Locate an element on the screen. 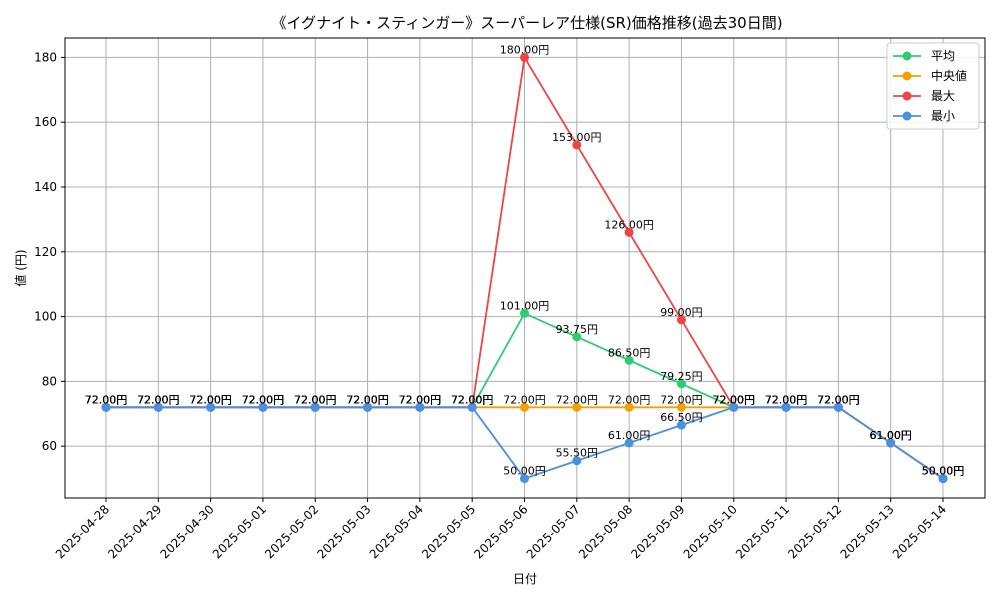 This screenshot has width=1000, height=600. data-label: 126.00円 is located at coordinates (629, 224).